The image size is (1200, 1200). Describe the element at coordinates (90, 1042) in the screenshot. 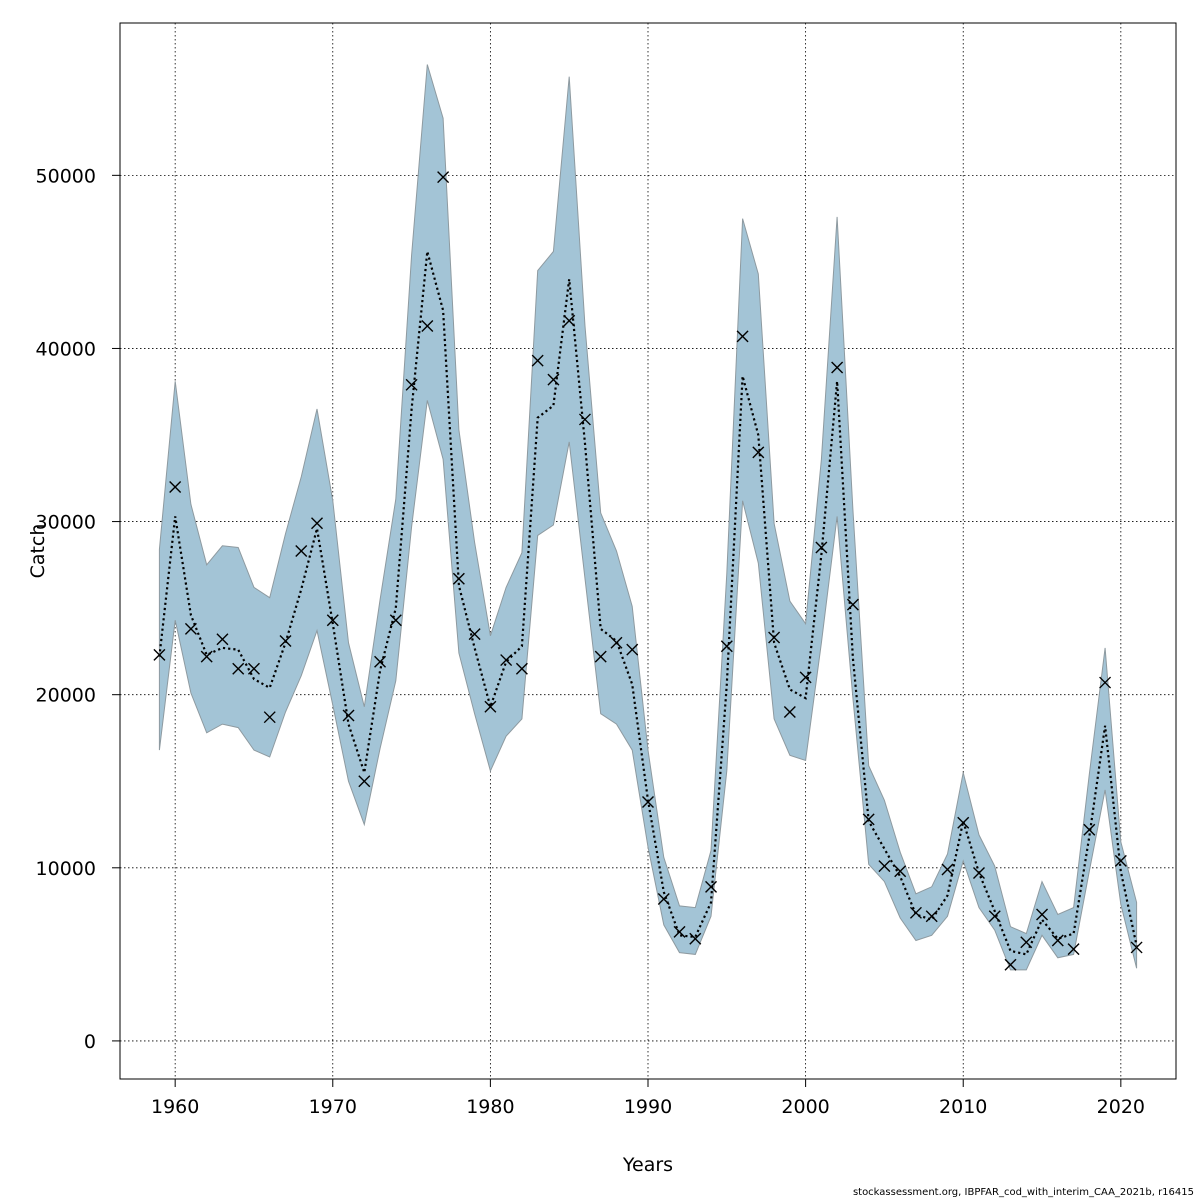

I see `y-tick-label: 0` at that location.